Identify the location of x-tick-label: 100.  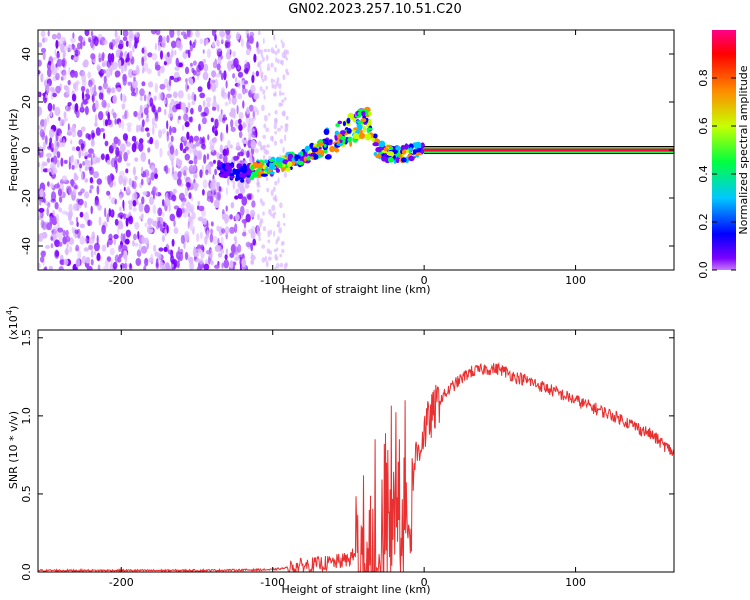
(575, 582).